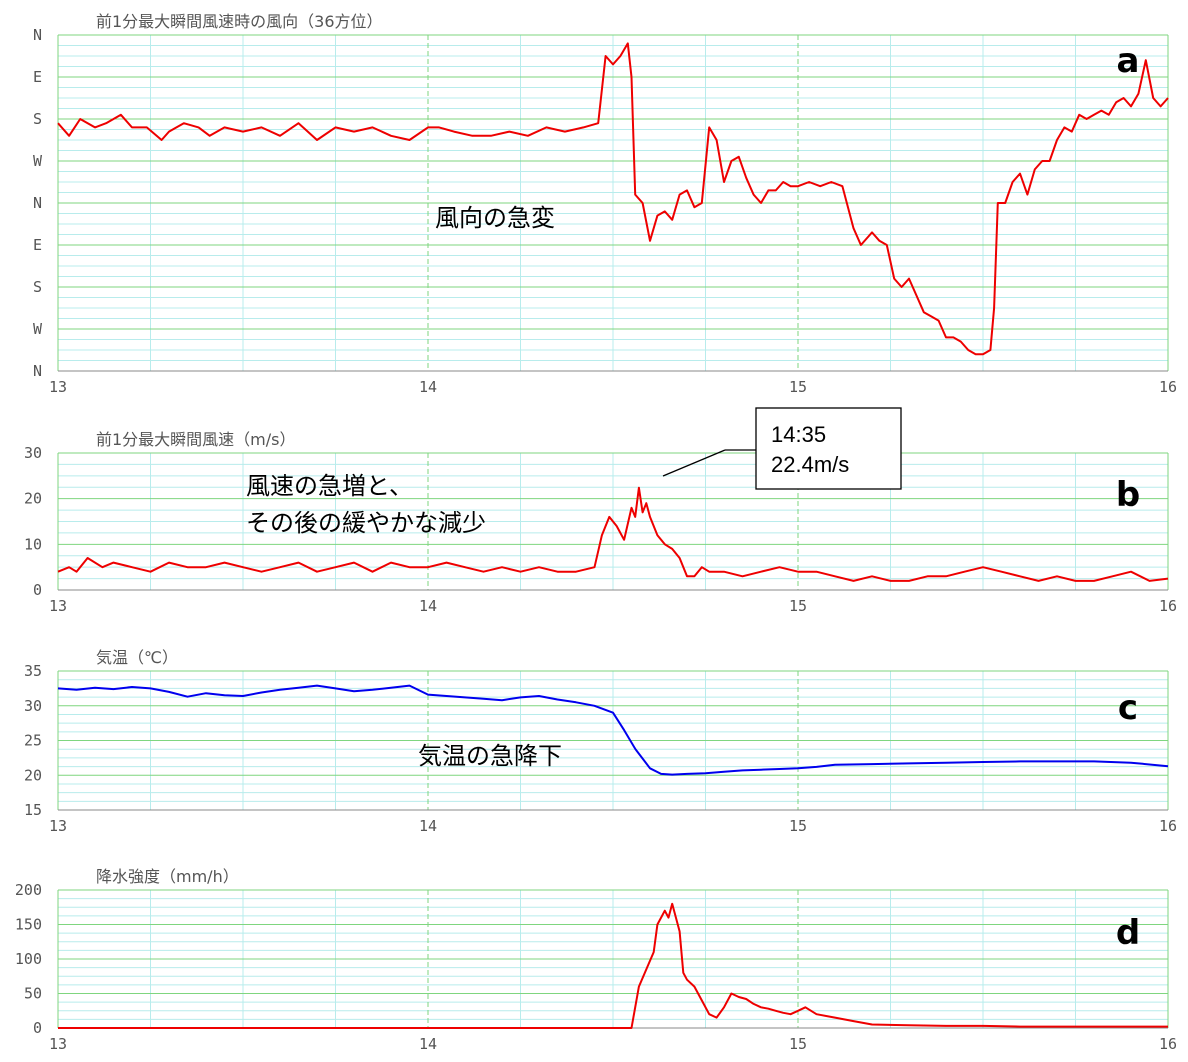 Image resolution: width=1188 pixels, height=1062 pixels. I want to click on y-tick-label: 100, so click(28, 959).